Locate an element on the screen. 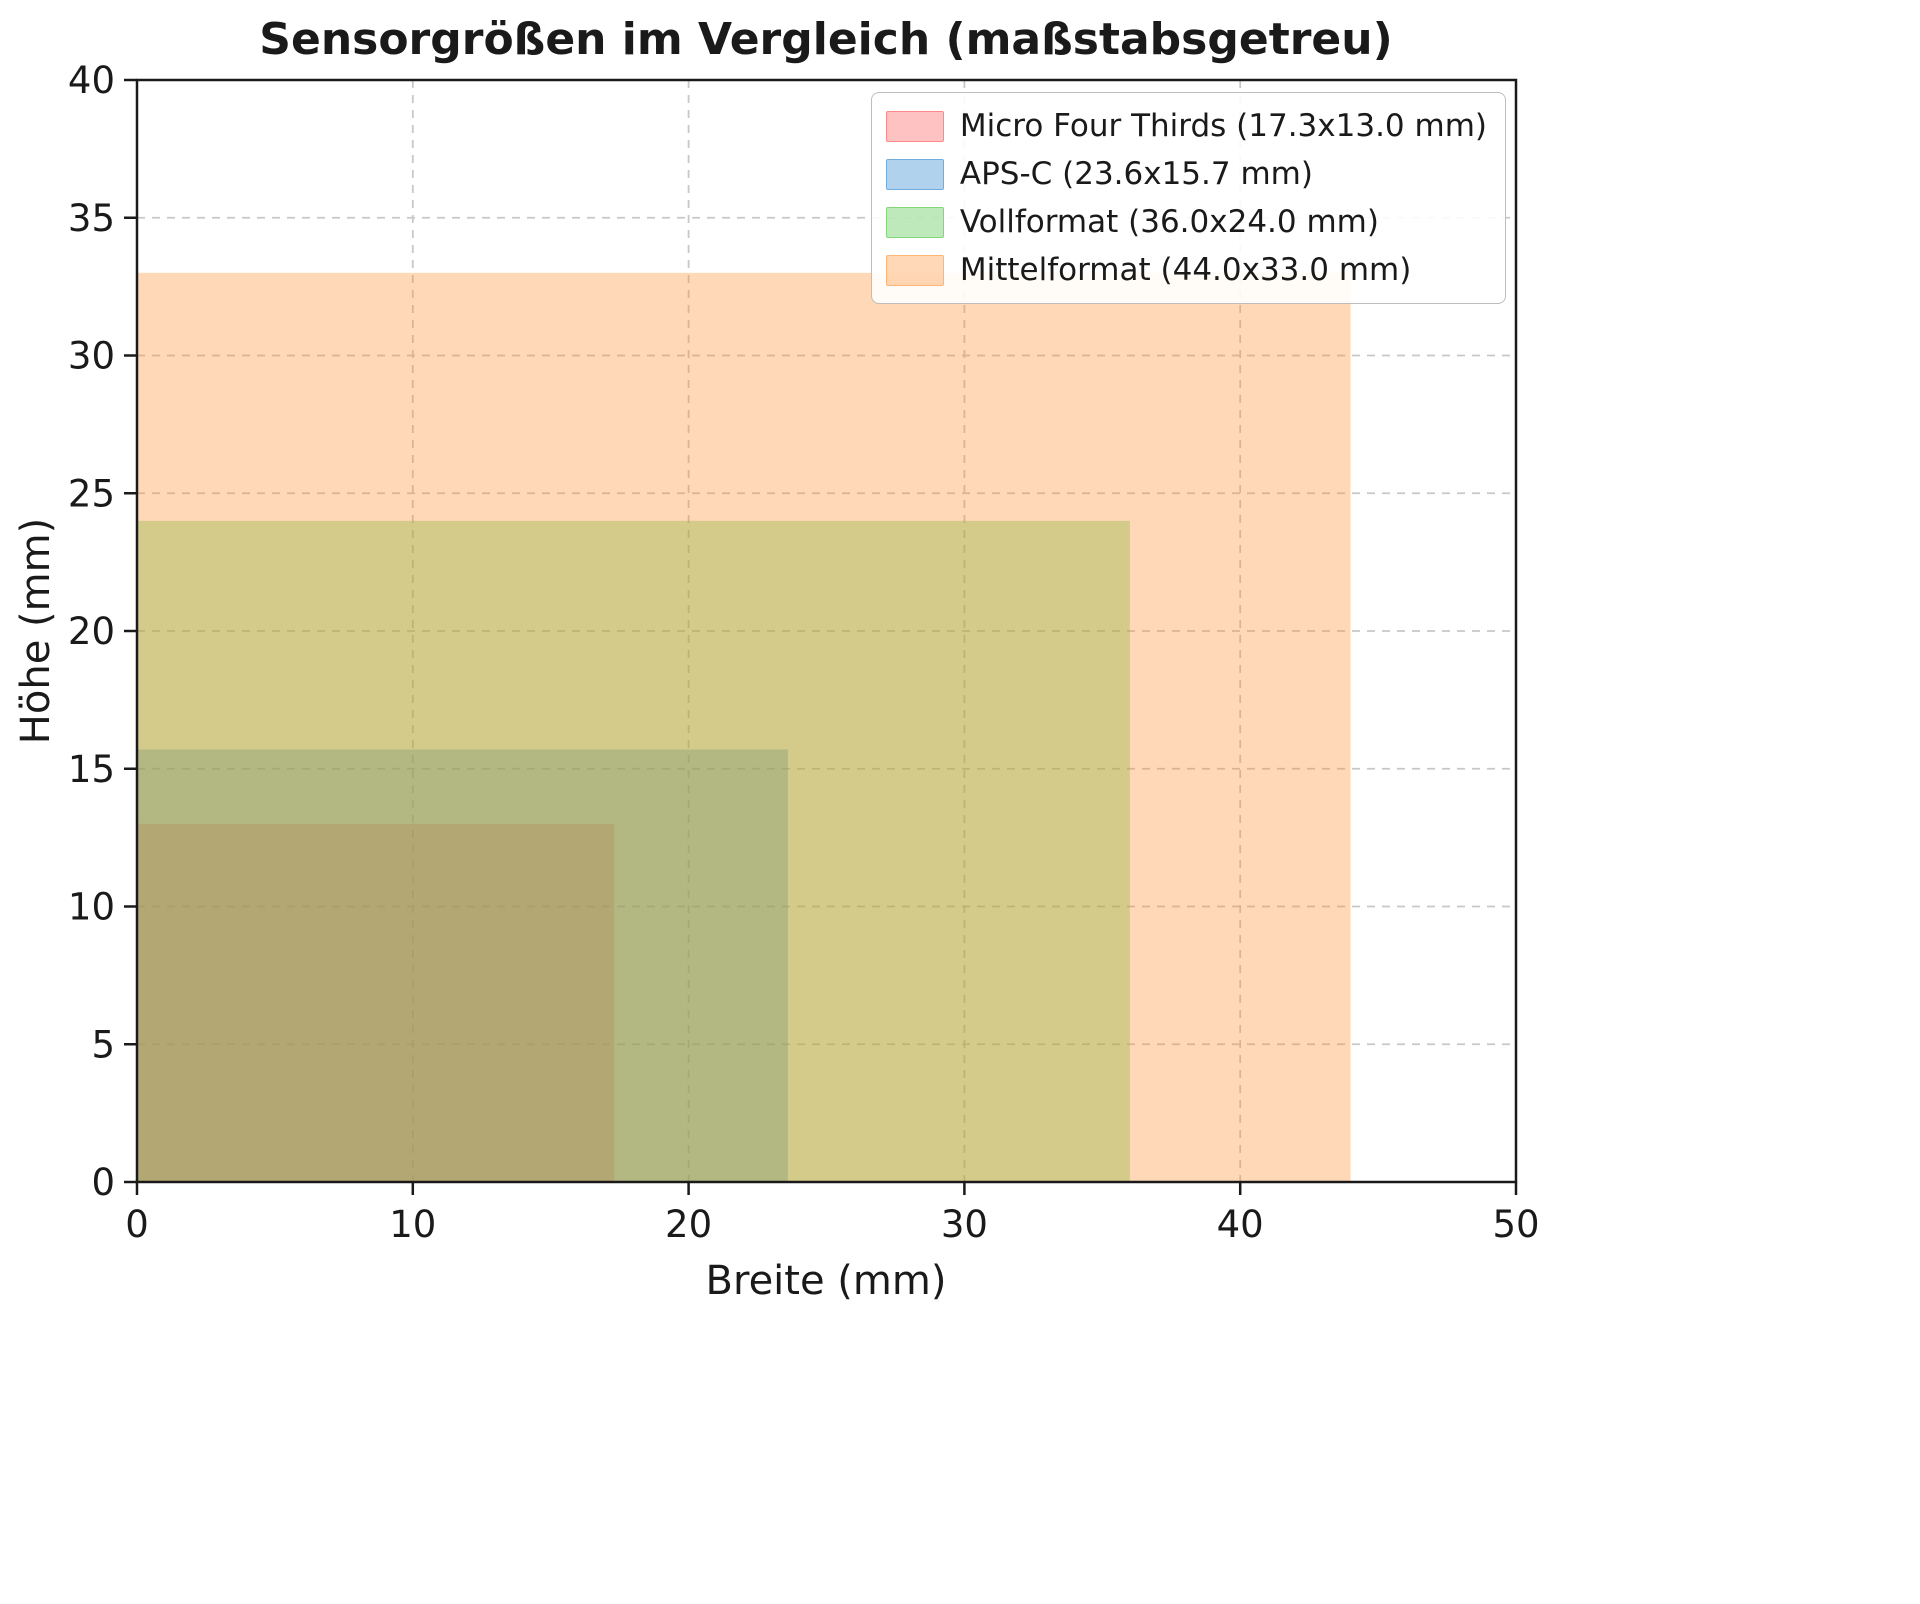  legend-item: Micro Four Thirds (17.3x13.0 mm) is located at coordinates (1186, 126).